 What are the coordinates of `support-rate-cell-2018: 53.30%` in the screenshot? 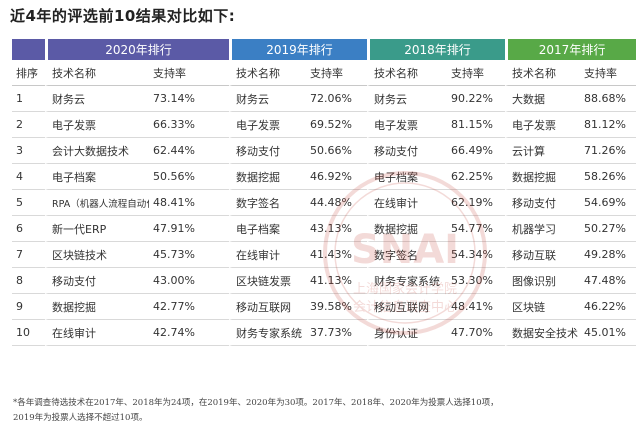 It's located at (476, 281).